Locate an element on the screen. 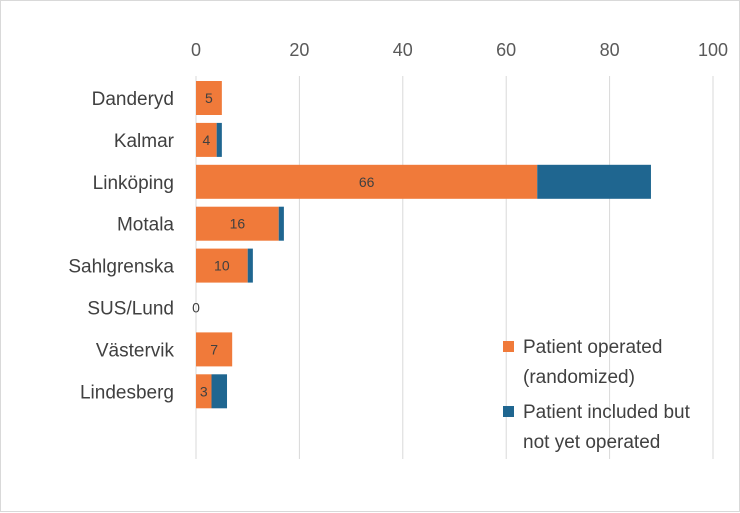 The height and width of the screenshot is (513, 740). x-tick-label: 20 is located at coordinates (299, 50).